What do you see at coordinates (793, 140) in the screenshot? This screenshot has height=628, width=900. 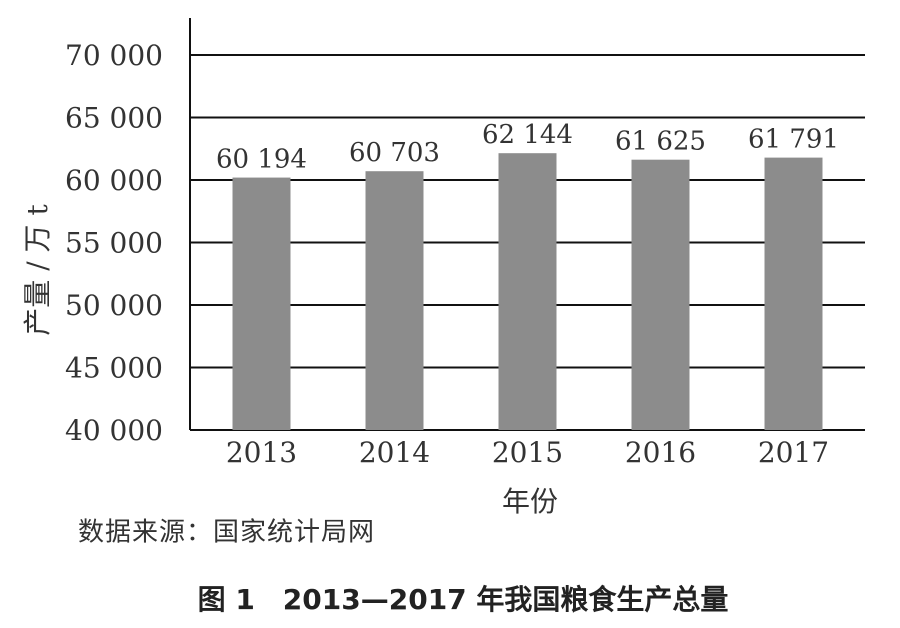 I see `data-label: 61 791` at bounding box center [793, 140].